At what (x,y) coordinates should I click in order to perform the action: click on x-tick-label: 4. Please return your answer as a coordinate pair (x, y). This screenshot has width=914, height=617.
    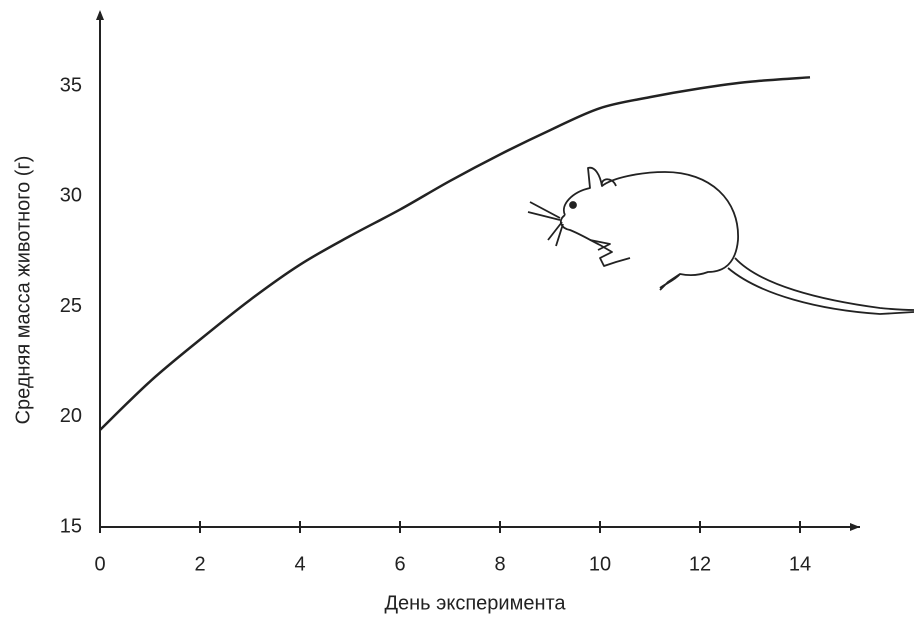
    Looking at the image, I should click on (299, 564).